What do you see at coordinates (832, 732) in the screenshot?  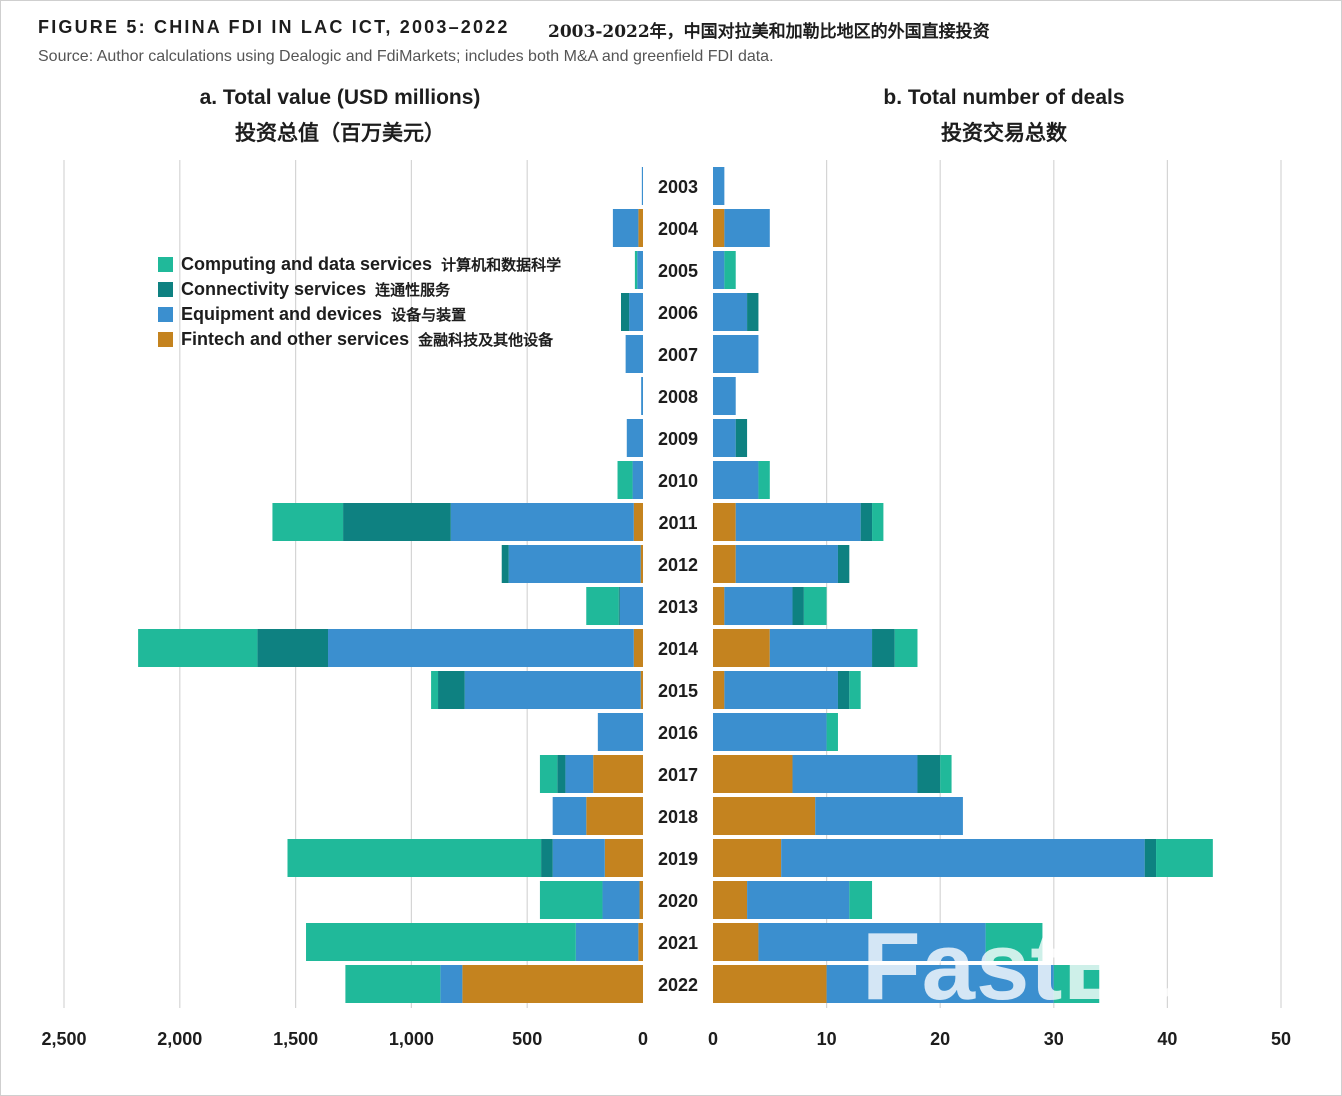 I see `bar-b-2016-computing-and-data-services` at bounding box center [832, 732].